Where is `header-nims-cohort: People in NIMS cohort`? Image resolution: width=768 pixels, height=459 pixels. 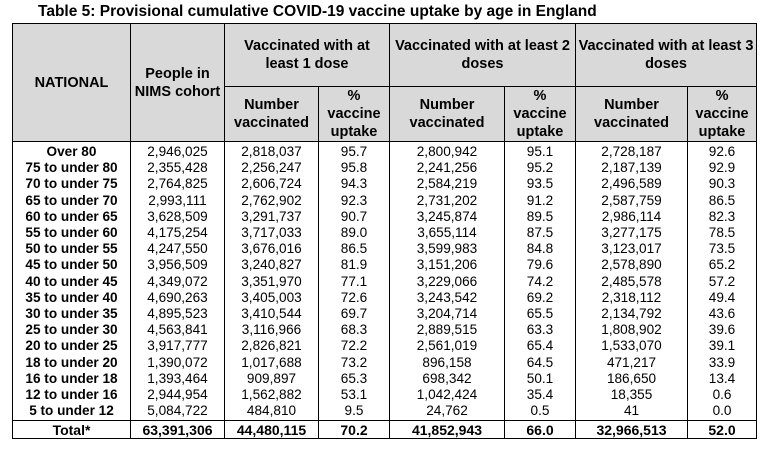
header-nims-cohort: People in NIMS cohort is located at coordinates (177, 82).